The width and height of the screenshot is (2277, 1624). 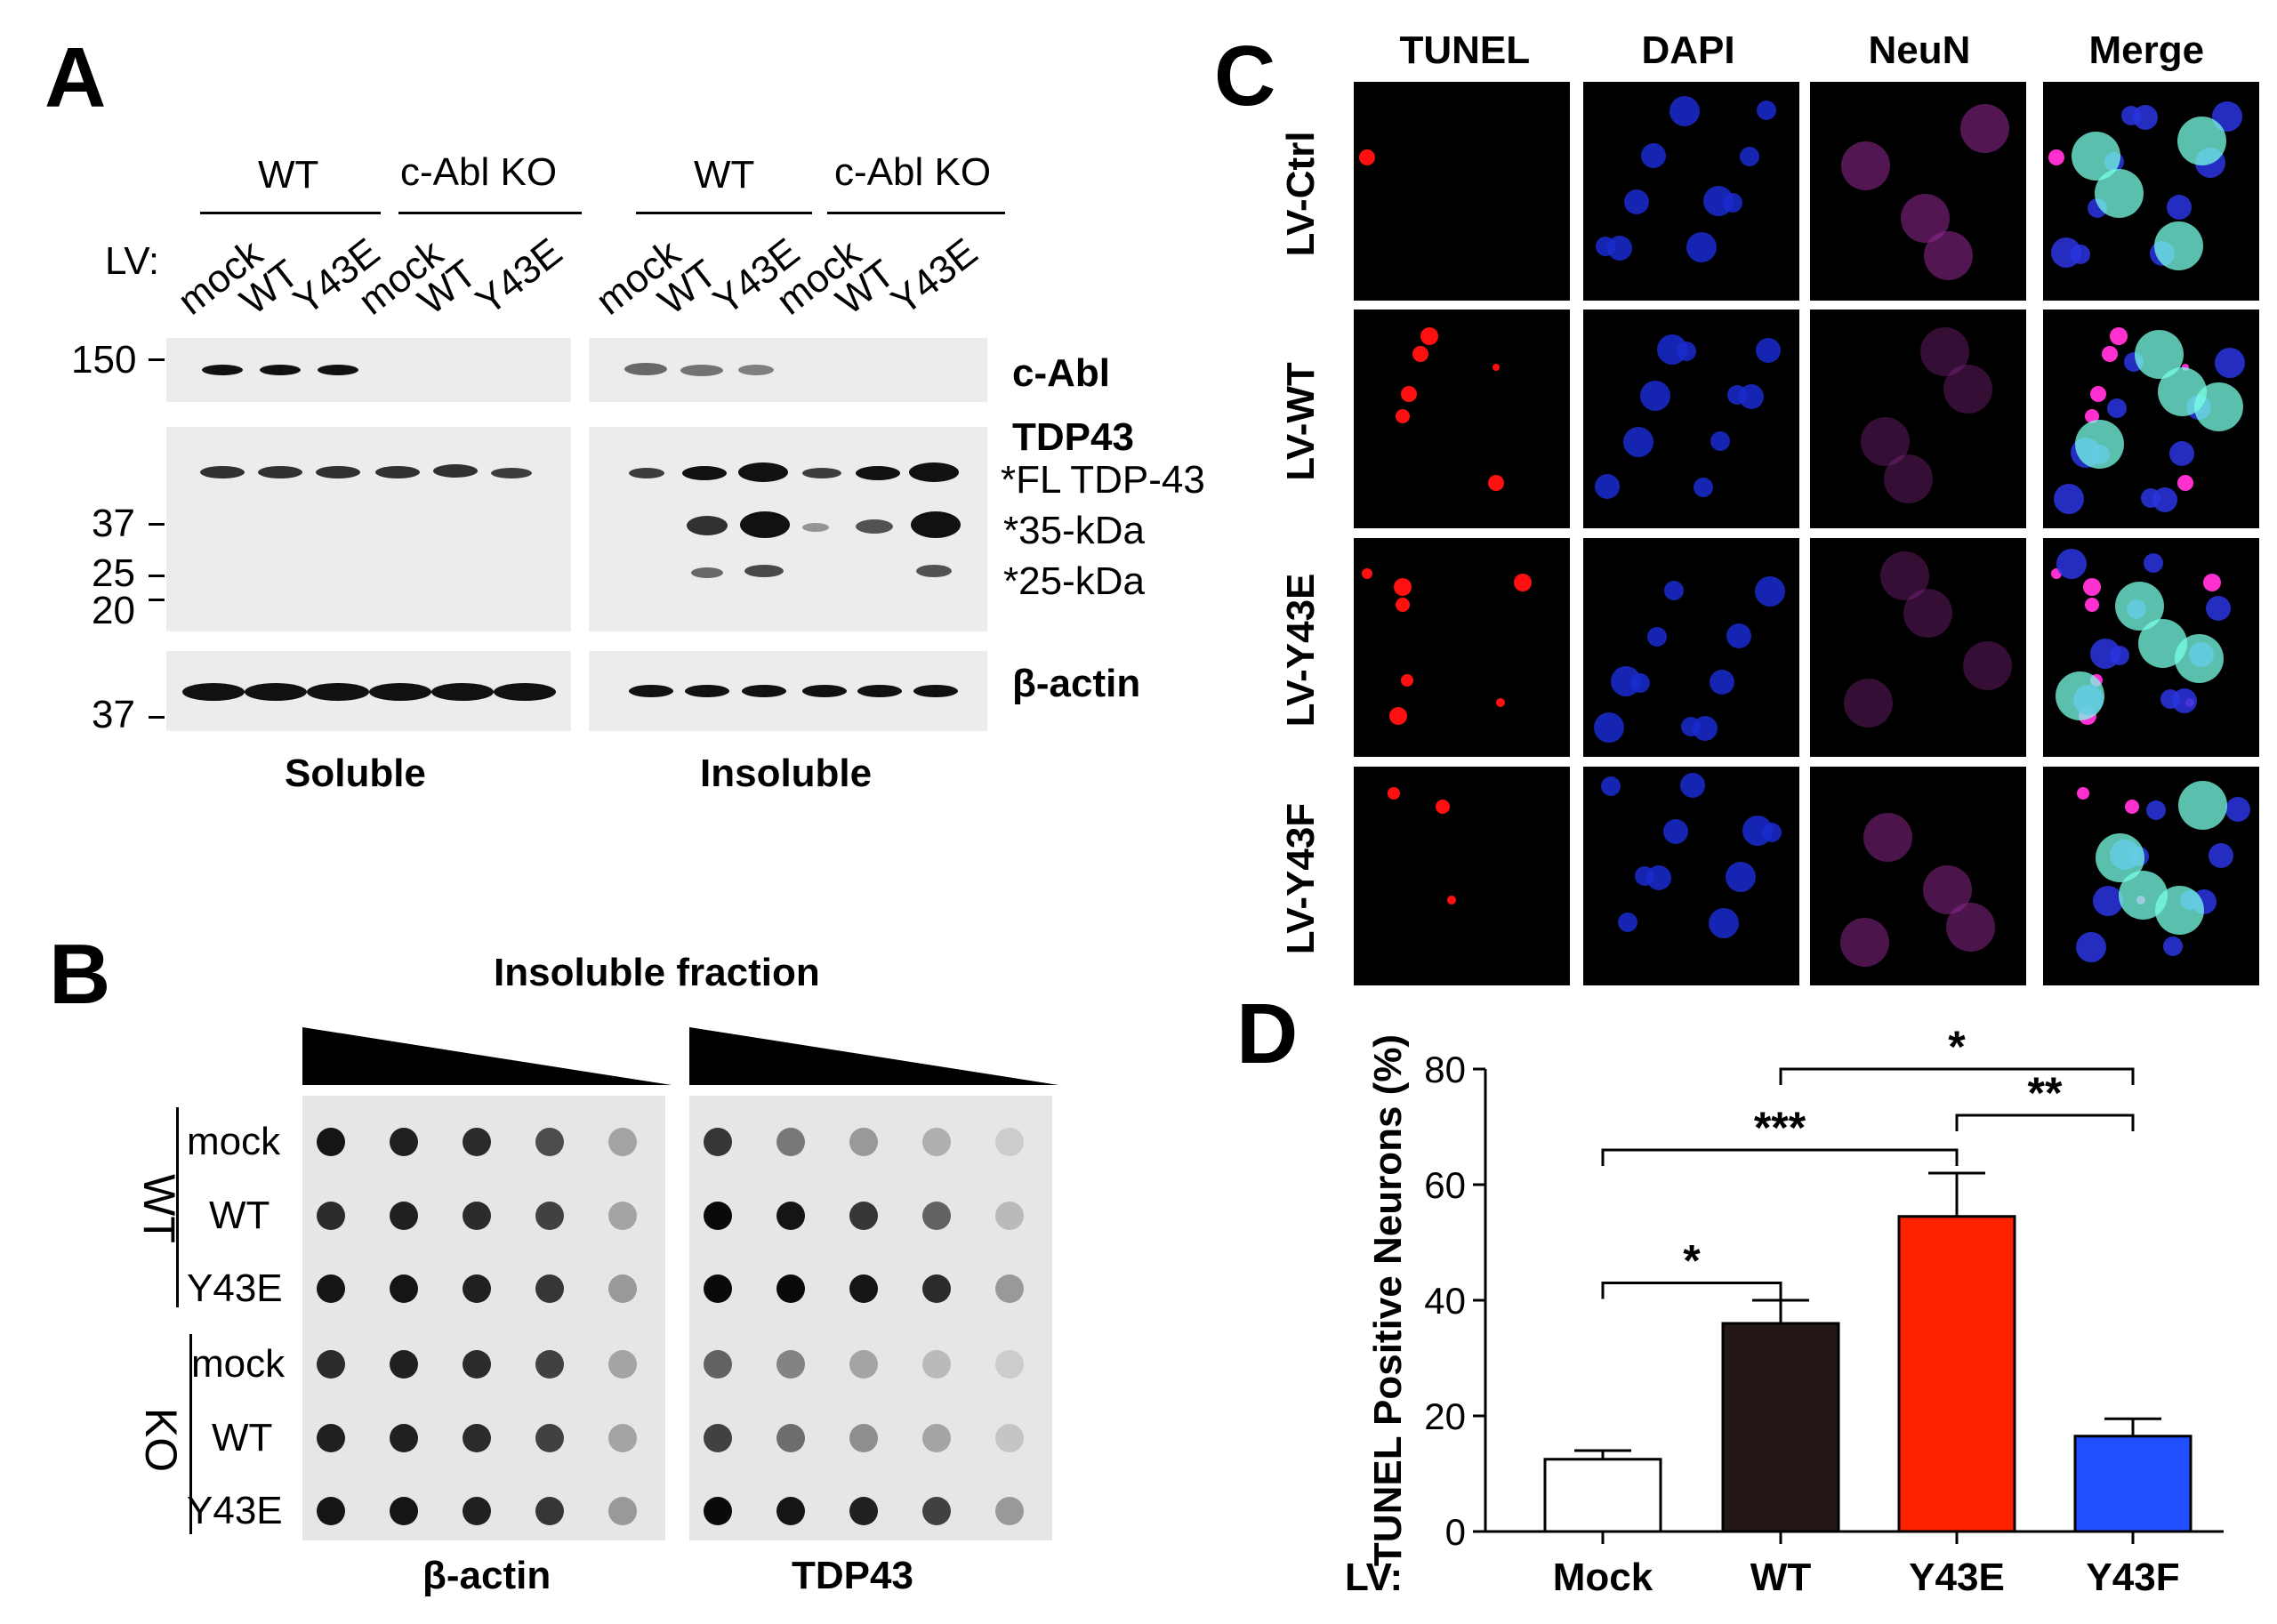 What do you see at coordinates (1076, 684) in the screenshot?
I see `blot-label-actin: β-actin` at bounding box center [1076, 684].